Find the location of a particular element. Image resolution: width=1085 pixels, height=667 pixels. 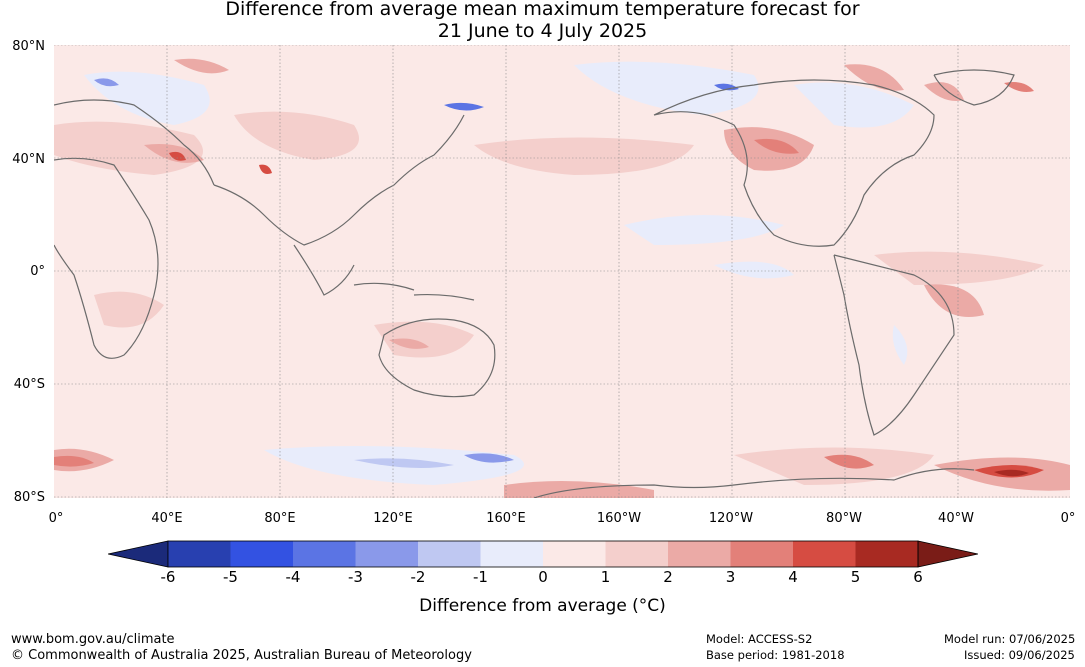

colorbar-tick-label: -2 is located at coordinates (418, 577).